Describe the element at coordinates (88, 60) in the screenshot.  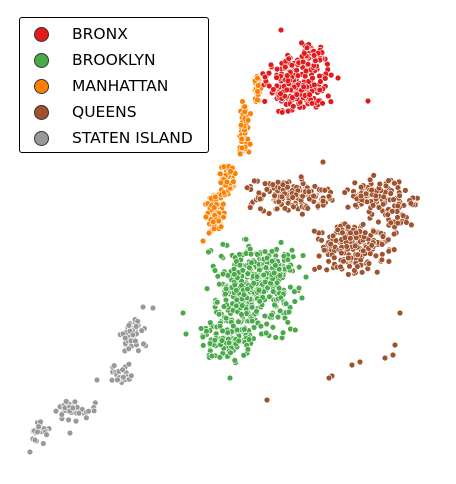
I see `legend-item-brooklyn: BROOKLYN` at that location.